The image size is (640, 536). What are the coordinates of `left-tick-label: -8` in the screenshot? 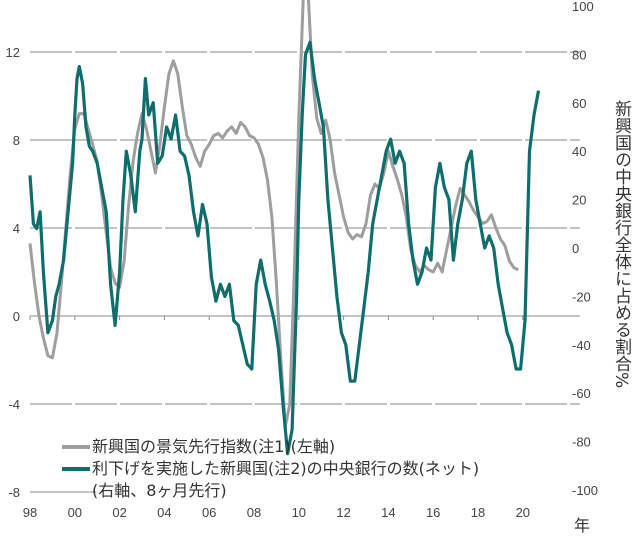 It's located at (14, 492).